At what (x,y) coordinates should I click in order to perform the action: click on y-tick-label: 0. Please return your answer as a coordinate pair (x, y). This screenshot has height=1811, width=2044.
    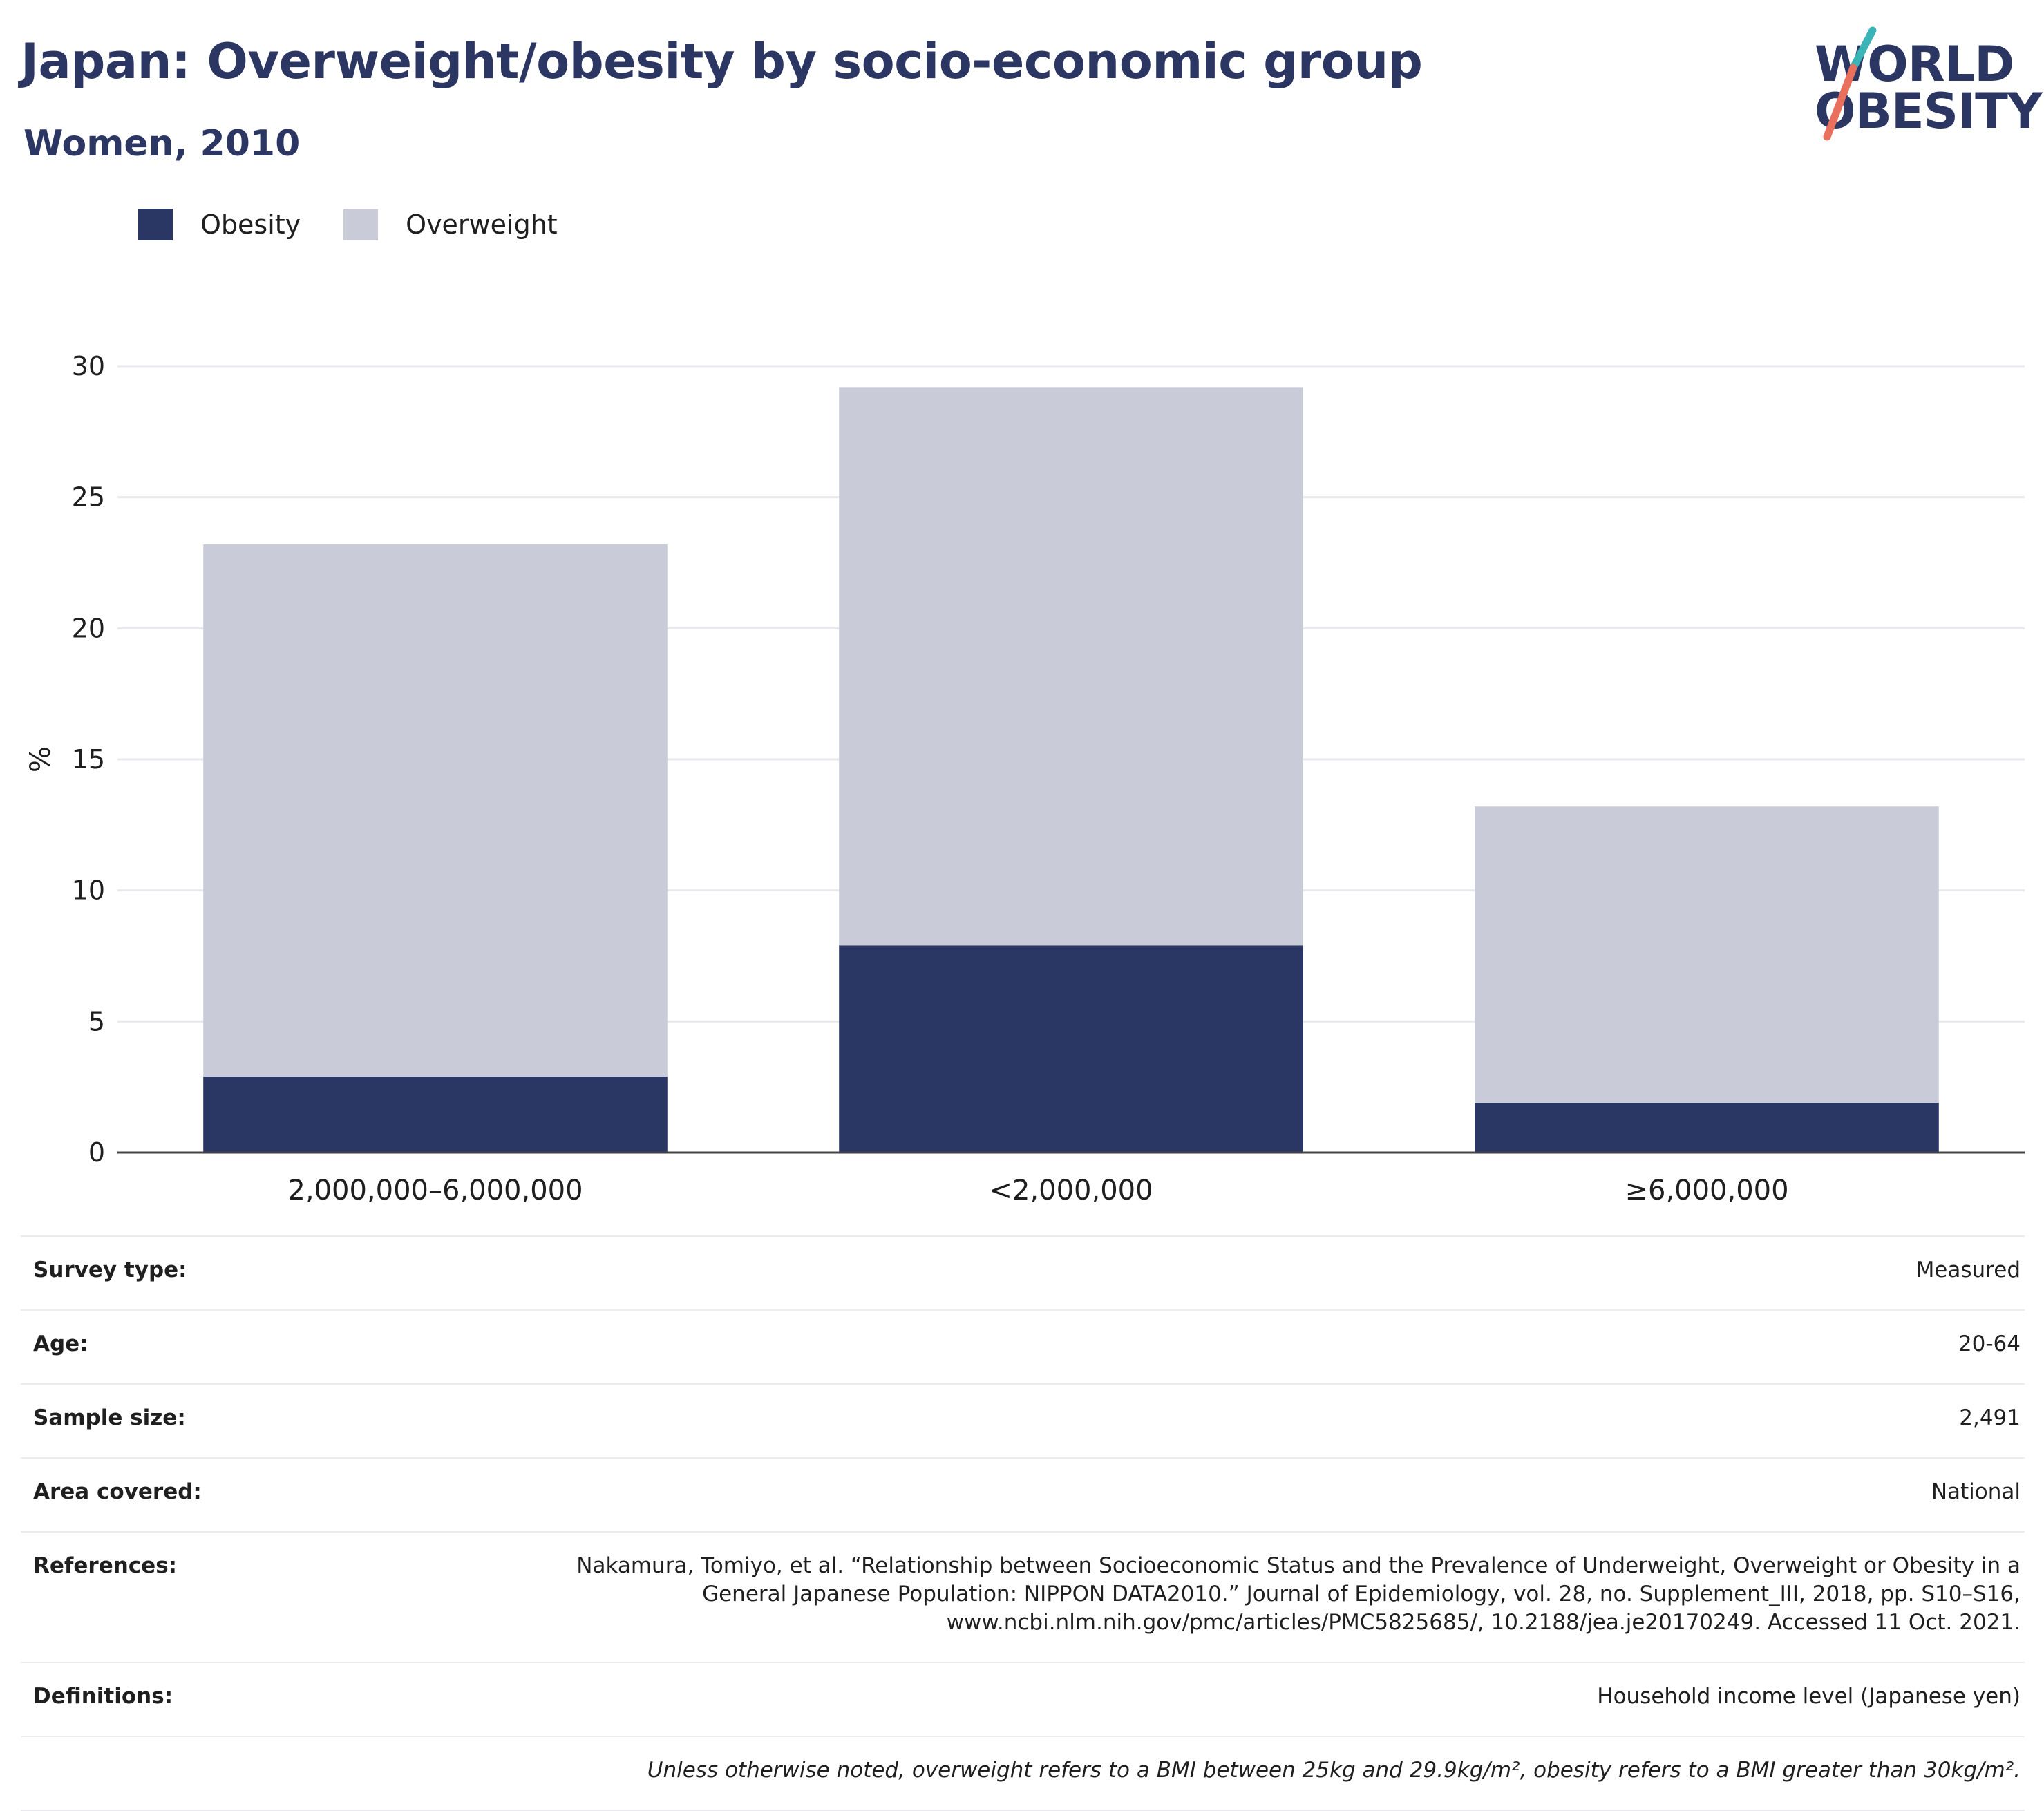
    Looking at the image, I should click on (96, 1152).